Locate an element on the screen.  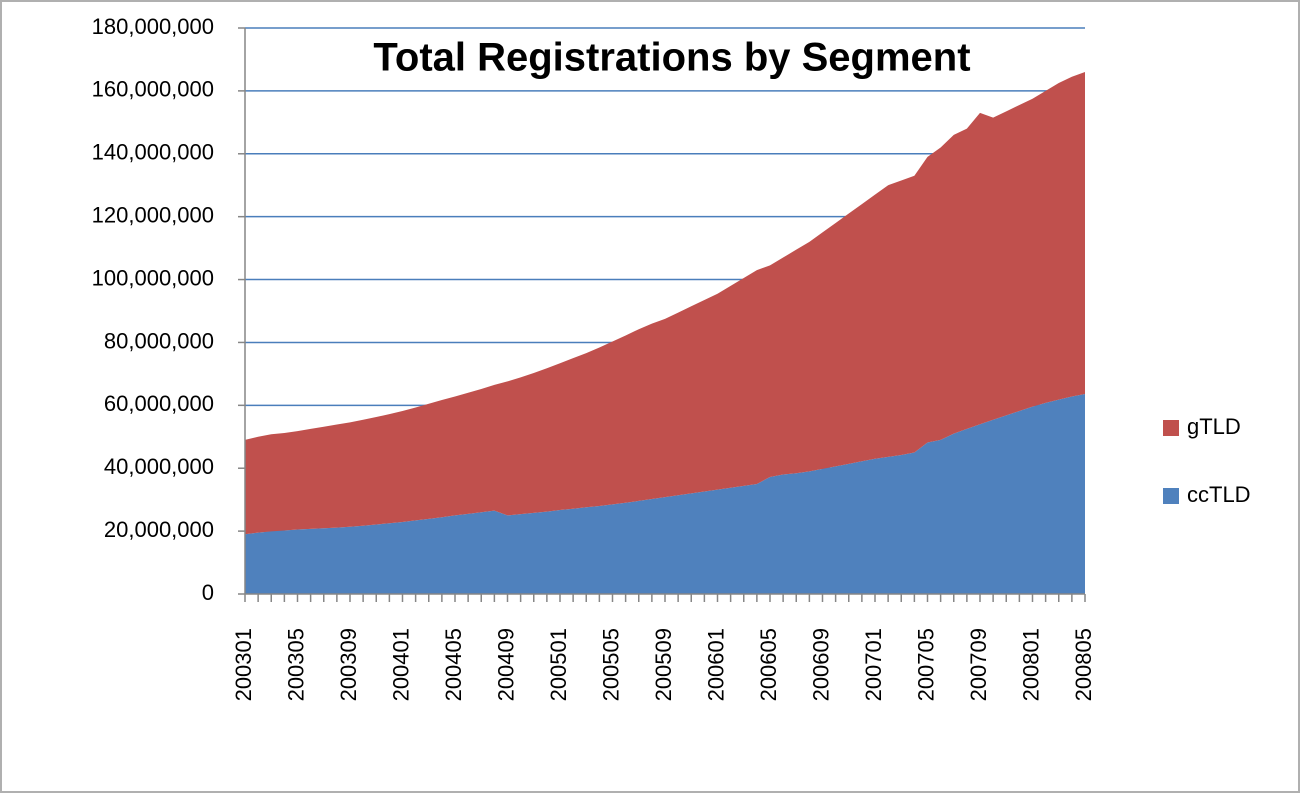
legend-label: ccTLD is located at coordinates (1219, 494).